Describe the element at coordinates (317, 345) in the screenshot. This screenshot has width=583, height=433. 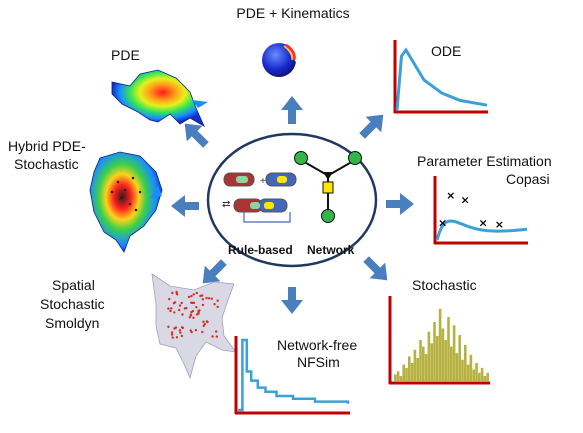
I see `label-networkfree-1: Network-free` at that location.